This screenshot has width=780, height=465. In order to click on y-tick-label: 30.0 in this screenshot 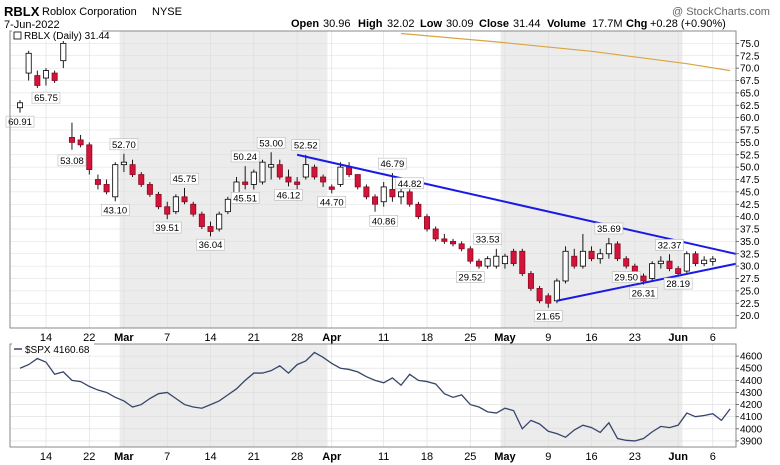, I will do `click(750, 267)`.